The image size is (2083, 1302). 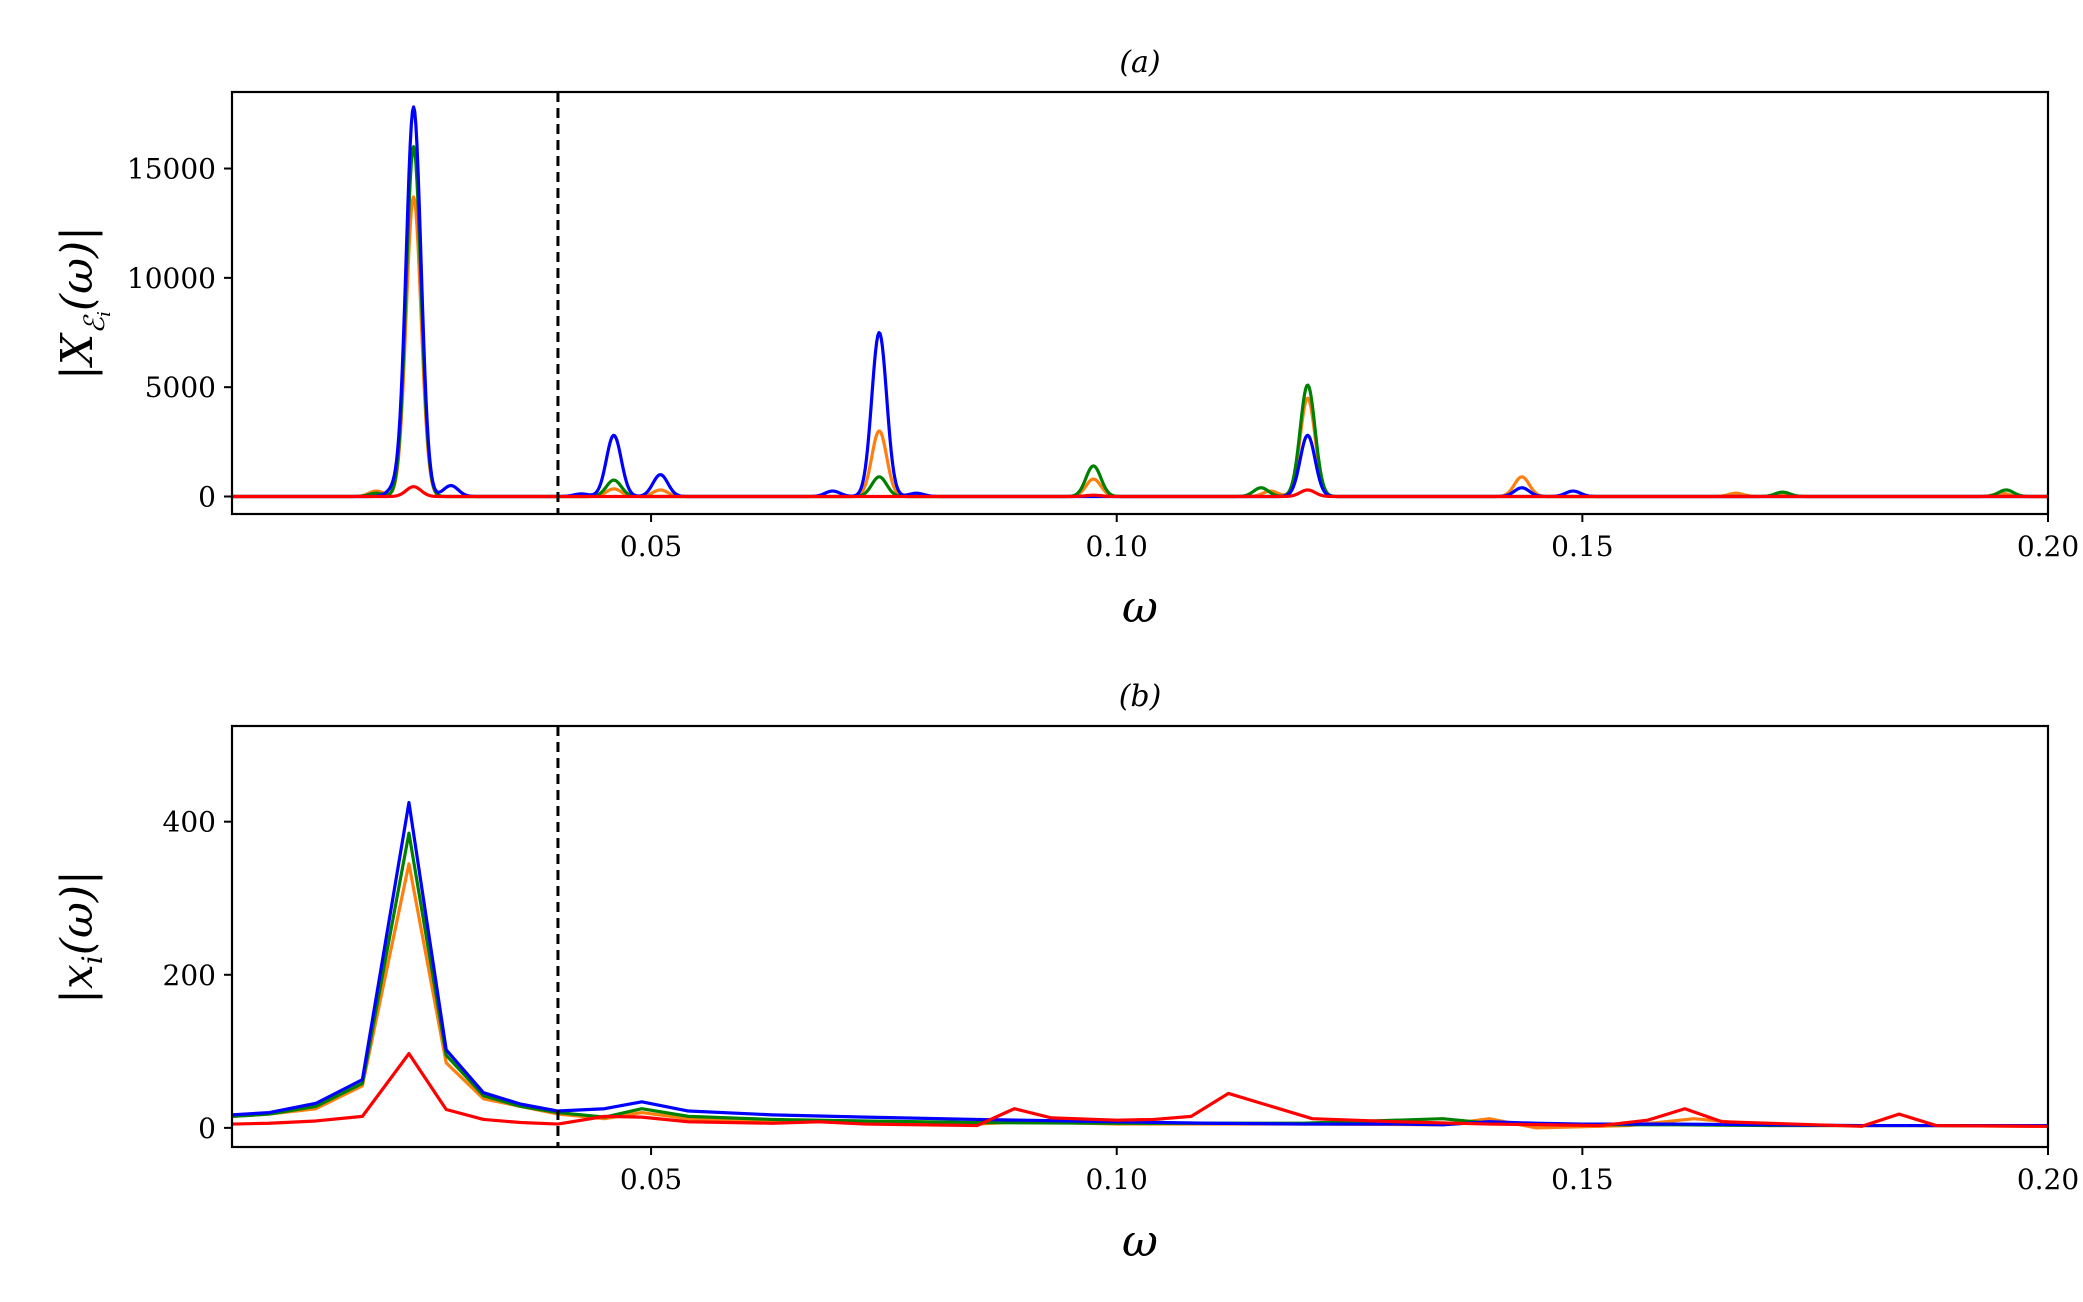 What do you see at coordinates (1140, 1090) in the screenshot?
I see `panel-b-series-3-line` at bounding box center [1140, 1090].